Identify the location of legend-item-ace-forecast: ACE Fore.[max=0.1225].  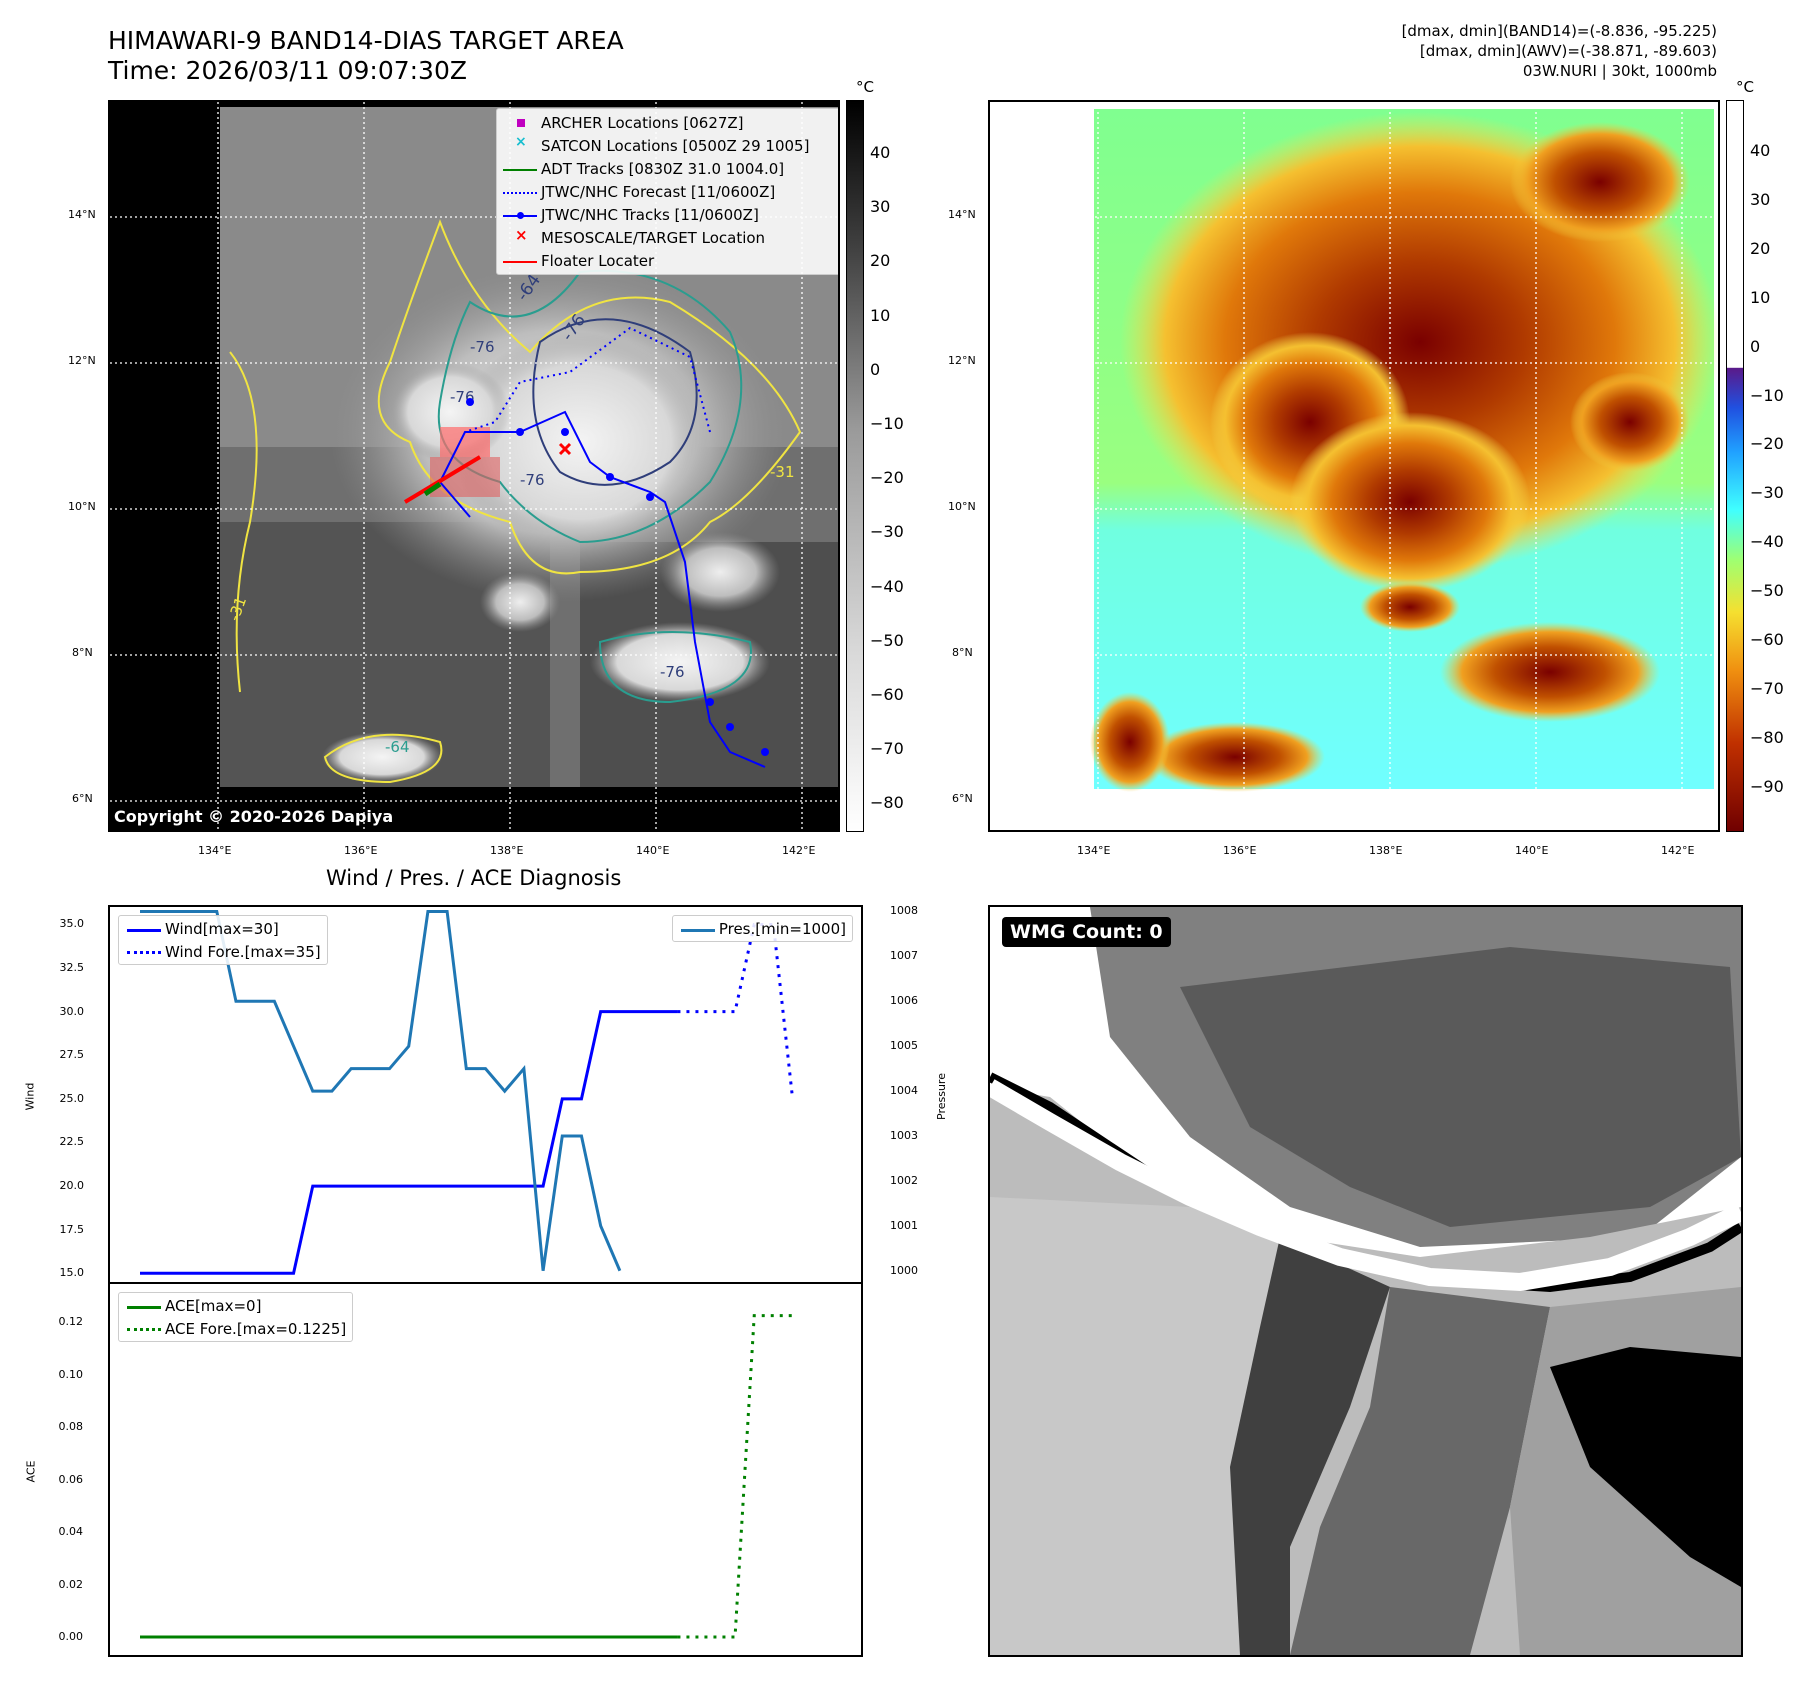
(235, 1328).